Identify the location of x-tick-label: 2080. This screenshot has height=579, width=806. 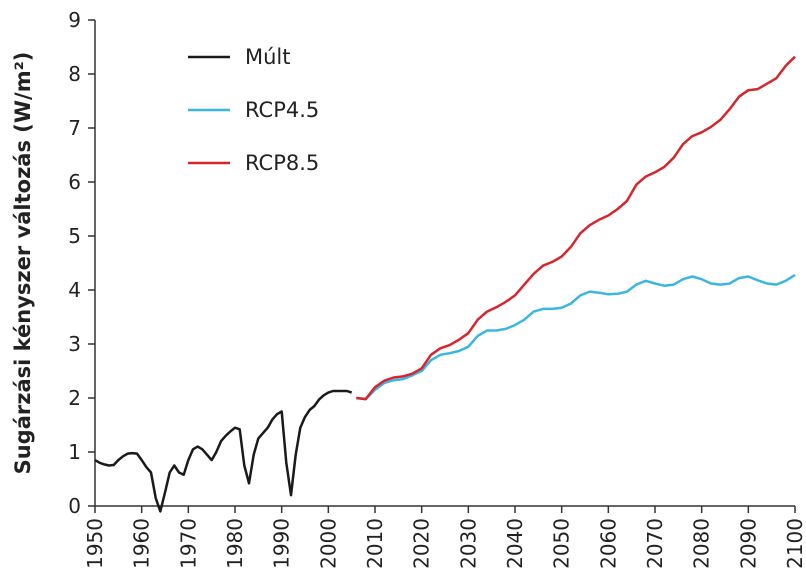
(702, 543).